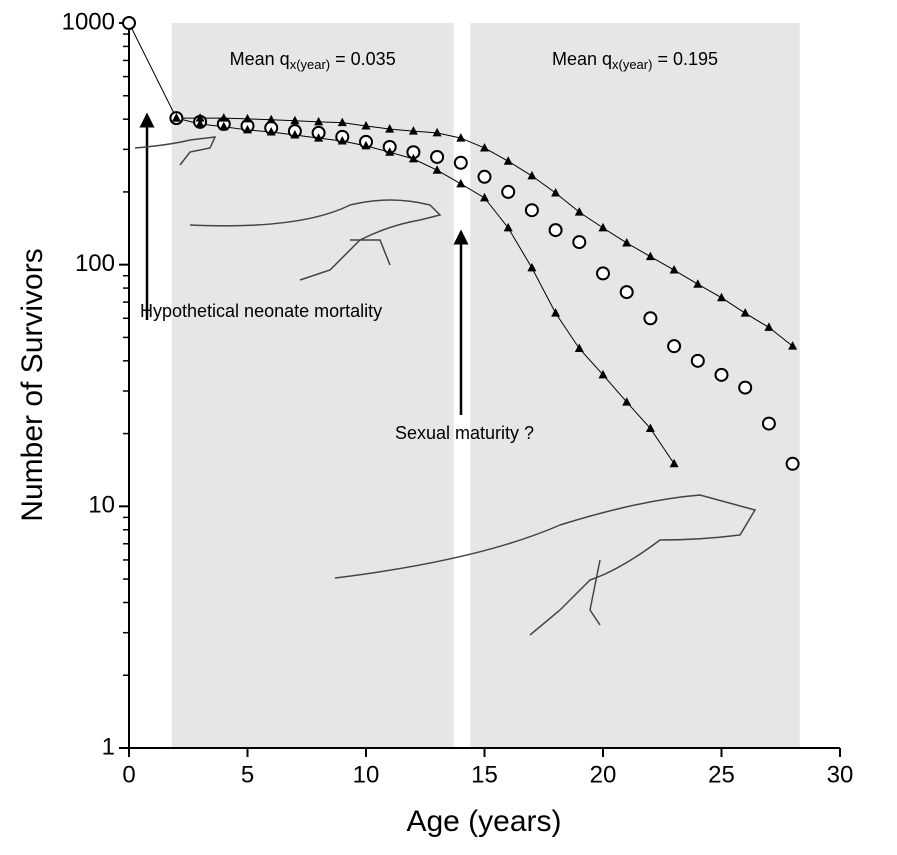 The width and height of the screenshot is (897, 855). What do you see at coordinates (483, 821) in the screenshot?
I see `x-axis-label: Age (years)` at bounding box center [483, 821].